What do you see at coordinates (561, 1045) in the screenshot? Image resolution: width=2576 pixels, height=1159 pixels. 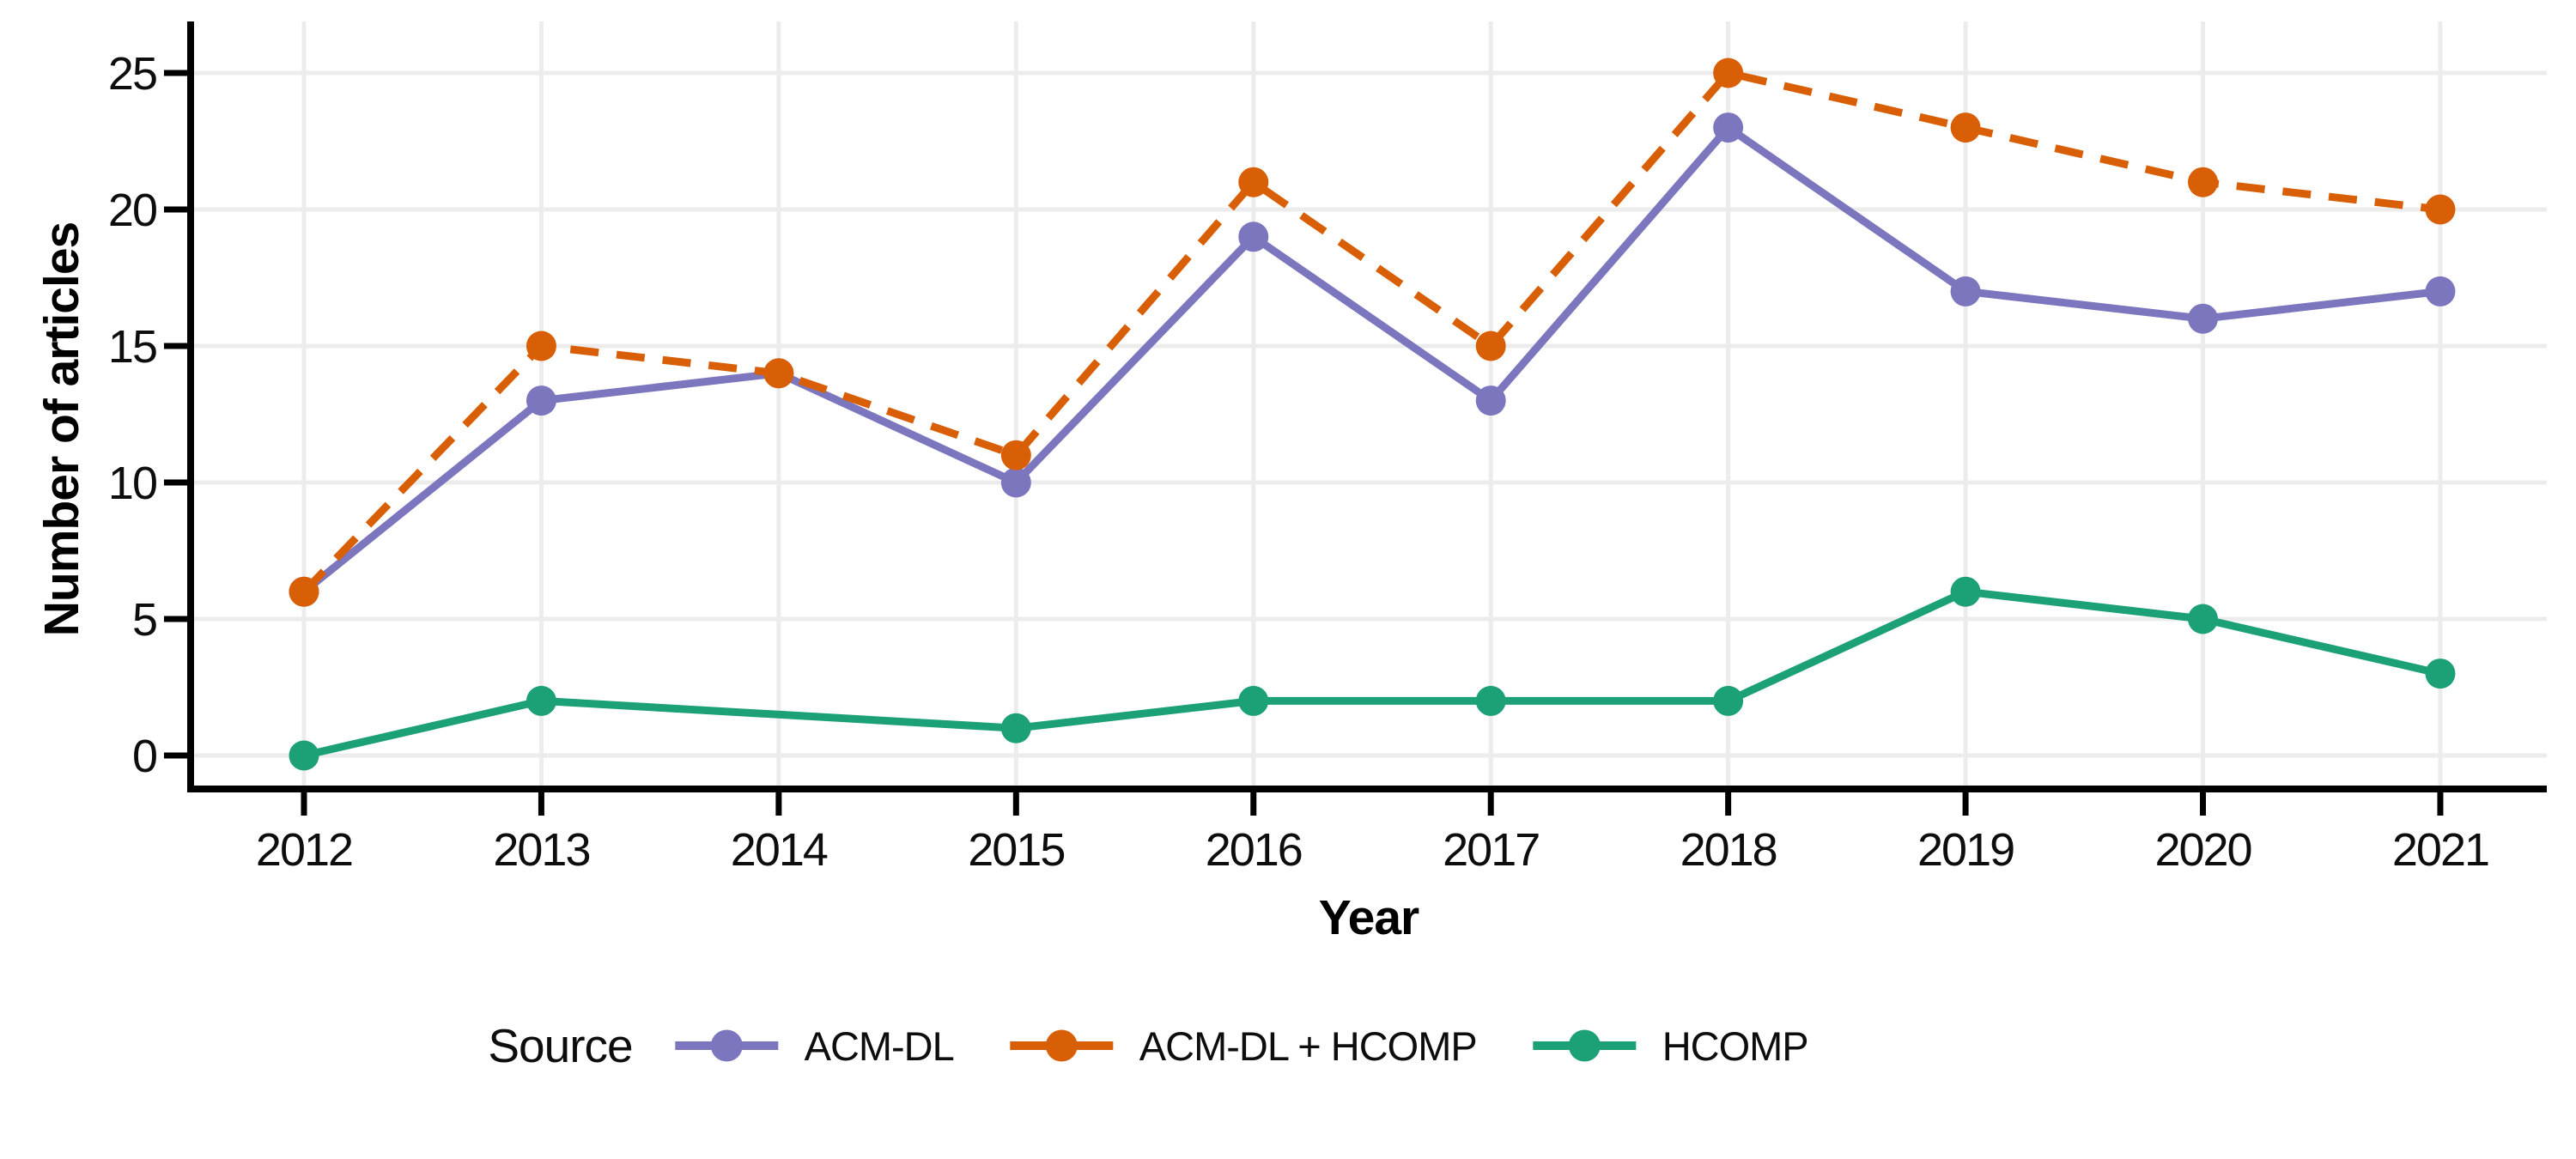 I see `legend-title: Source` at bounding box center [561, 1045].